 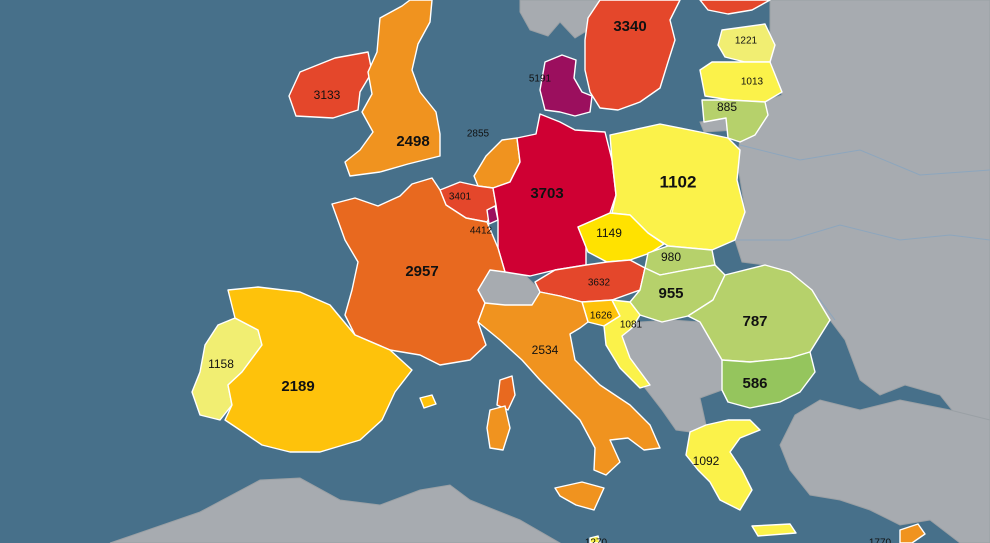 What do you see at coordinates (545, 350) in the screenshot?
I see `label-italy: 2534` at bounding box center [545, 350].